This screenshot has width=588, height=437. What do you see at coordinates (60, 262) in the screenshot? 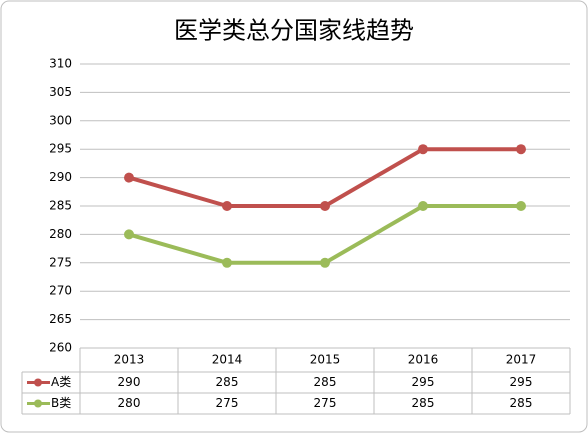
I see `y-tick-label: 275` at bounding box center [60, 262].